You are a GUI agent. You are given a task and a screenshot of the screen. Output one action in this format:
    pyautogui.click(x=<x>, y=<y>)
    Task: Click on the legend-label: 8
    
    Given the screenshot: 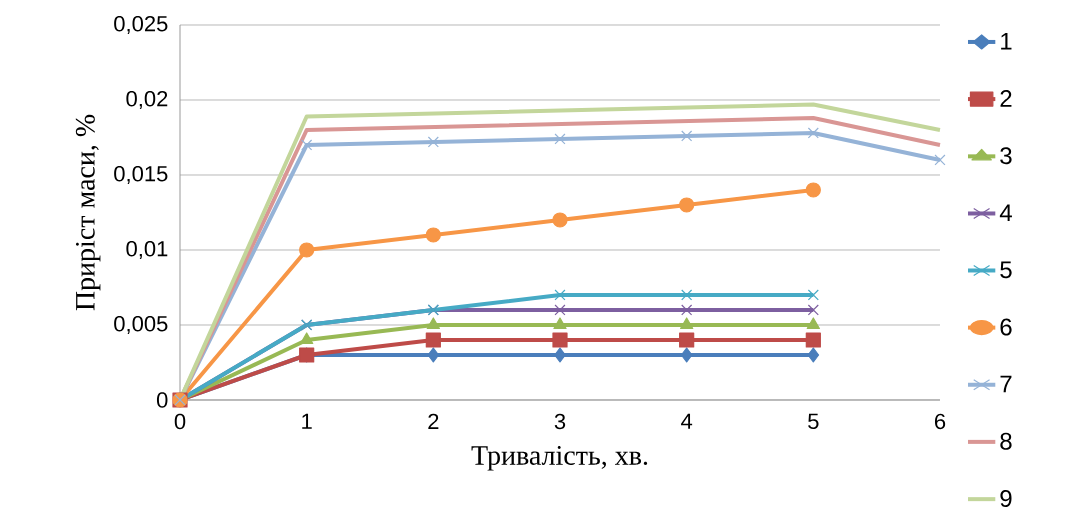 What is the action you would take?
    pyautogui.click(x=1006, y=441)
    